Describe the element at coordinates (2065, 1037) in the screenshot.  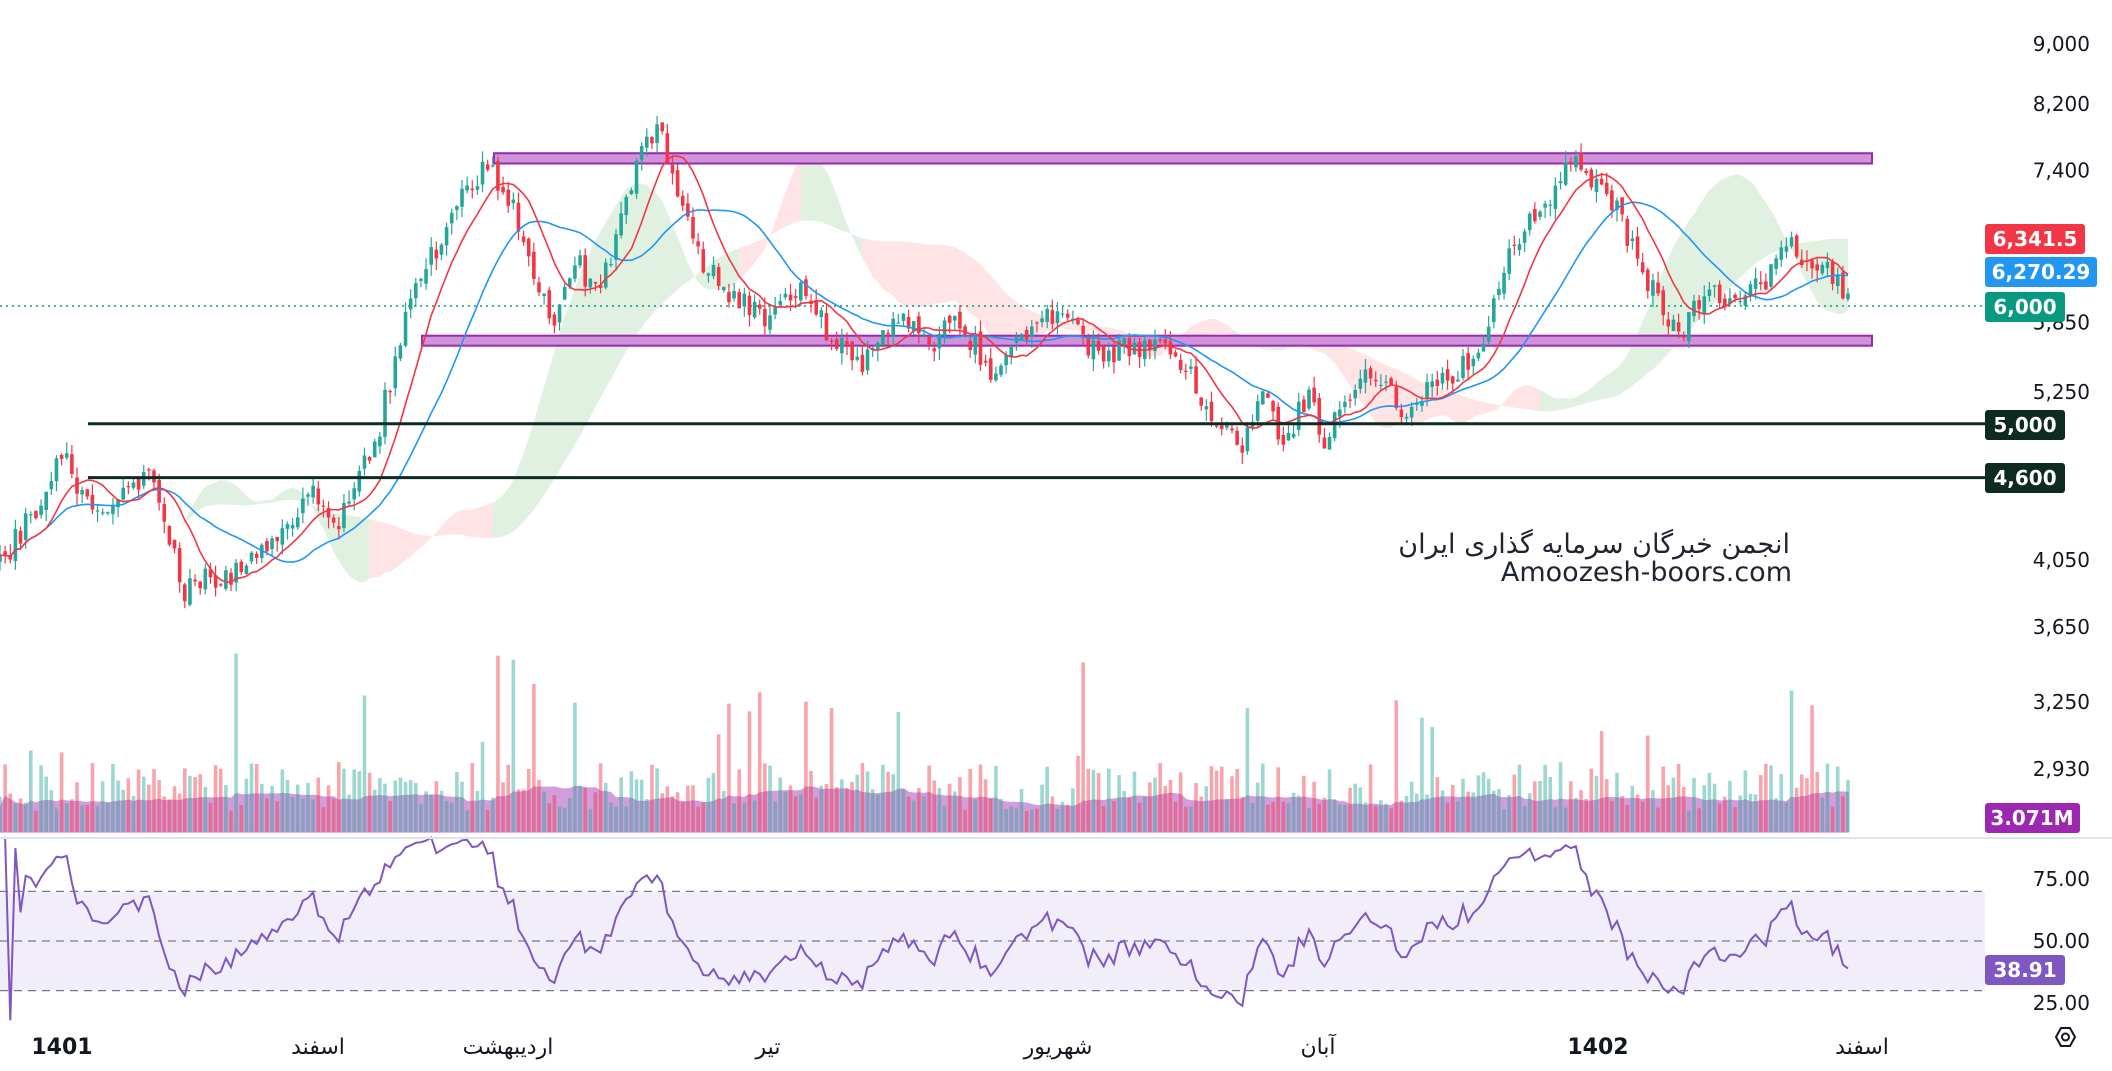
I see `settings-hexagon-icon` at that location.